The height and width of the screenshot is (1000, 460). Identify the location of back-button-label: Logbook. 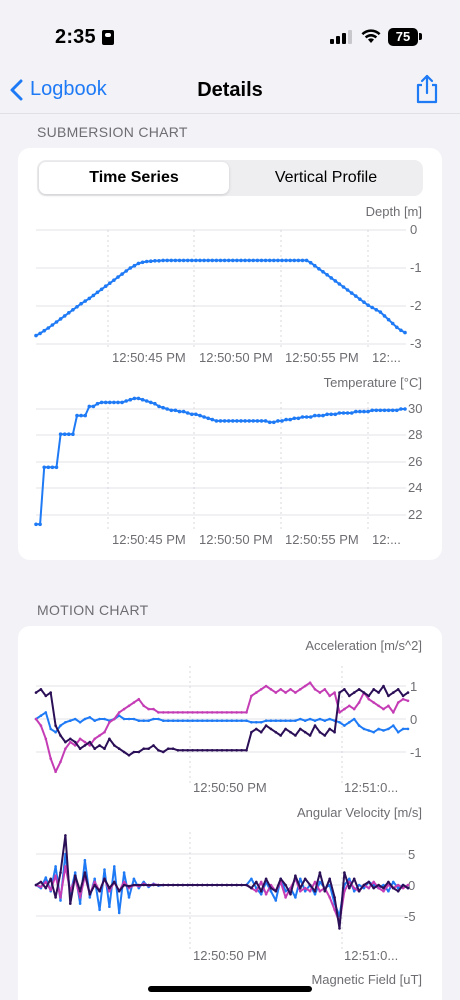
(68, 89).